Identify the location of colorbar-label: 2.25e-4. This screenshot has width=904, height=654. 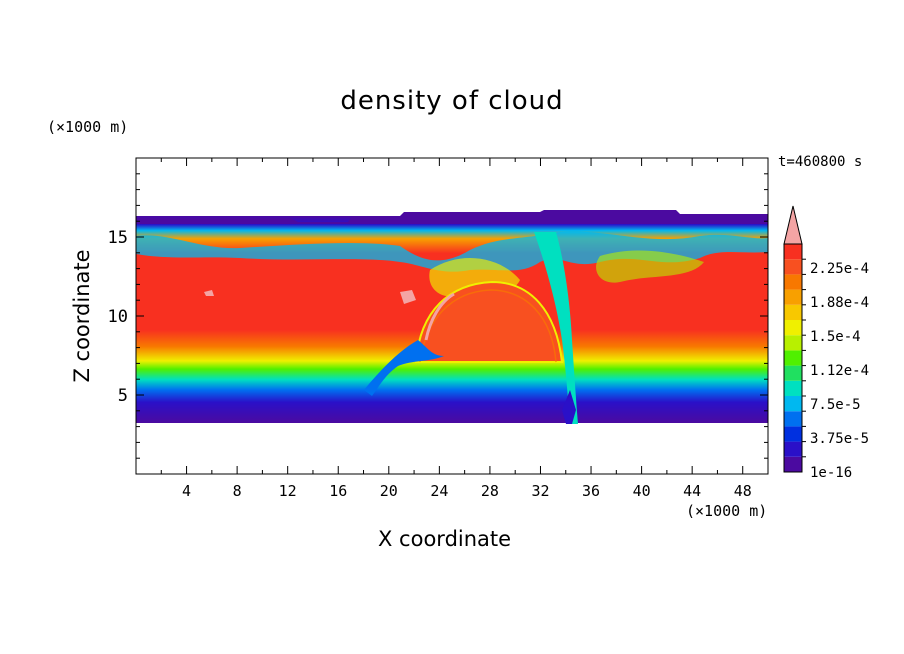
(839, 269).